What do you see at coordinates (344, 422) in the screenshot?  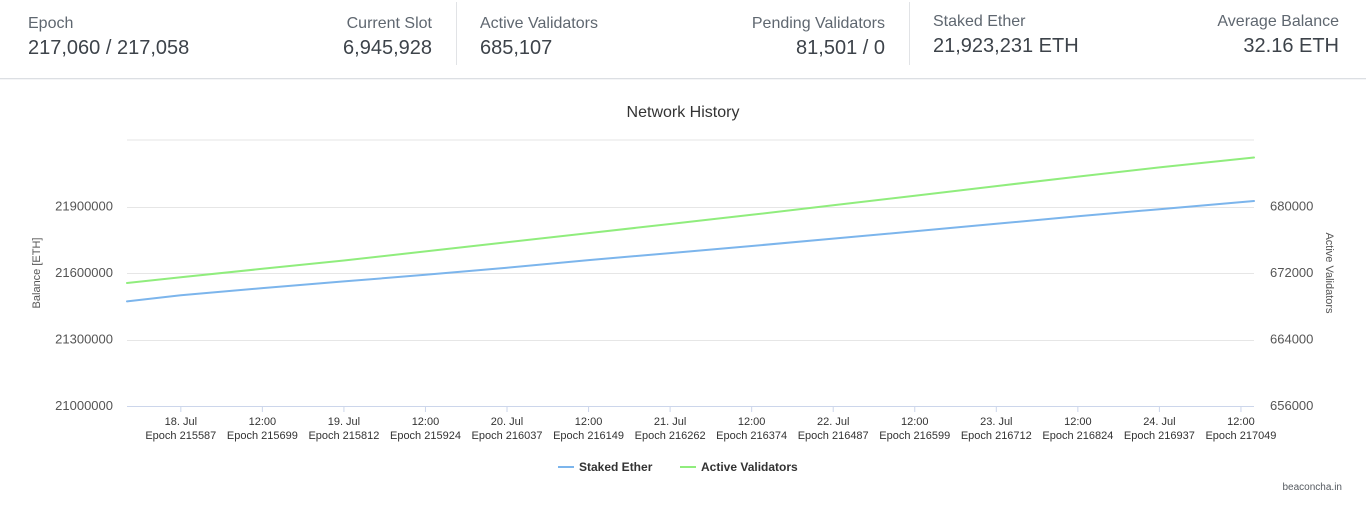 I see `x-tick-date-label: 19. Jul` at bounding box center [344, 422].